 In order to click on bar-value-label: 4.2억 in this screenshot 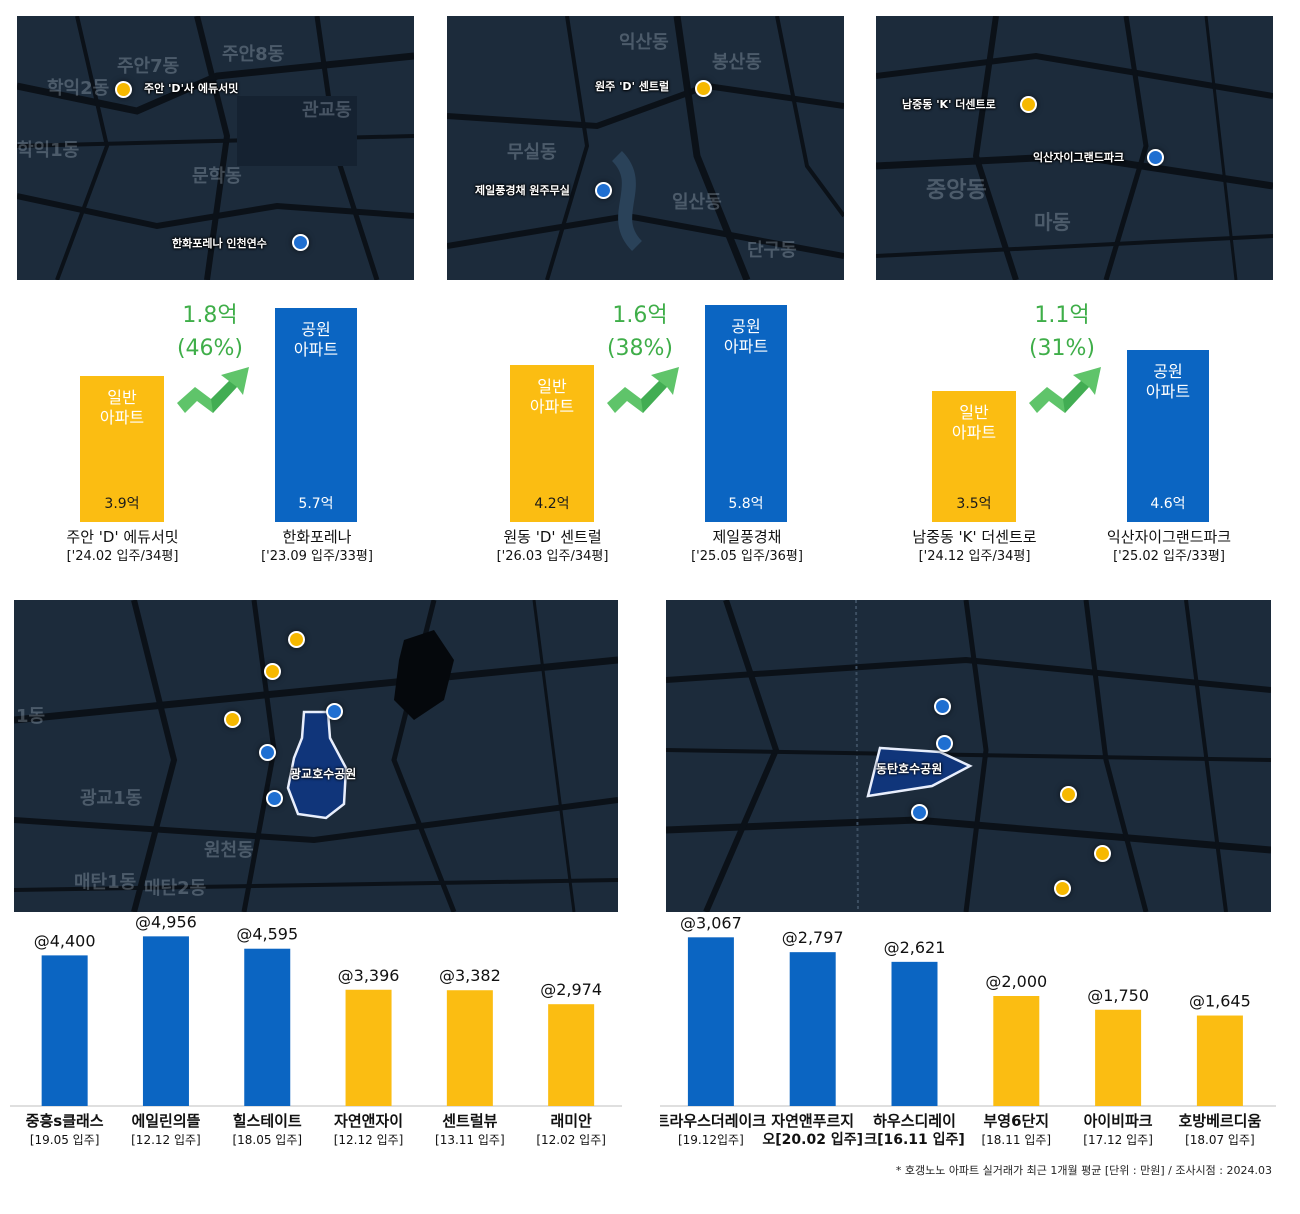, I will do `click(552, 504)`.